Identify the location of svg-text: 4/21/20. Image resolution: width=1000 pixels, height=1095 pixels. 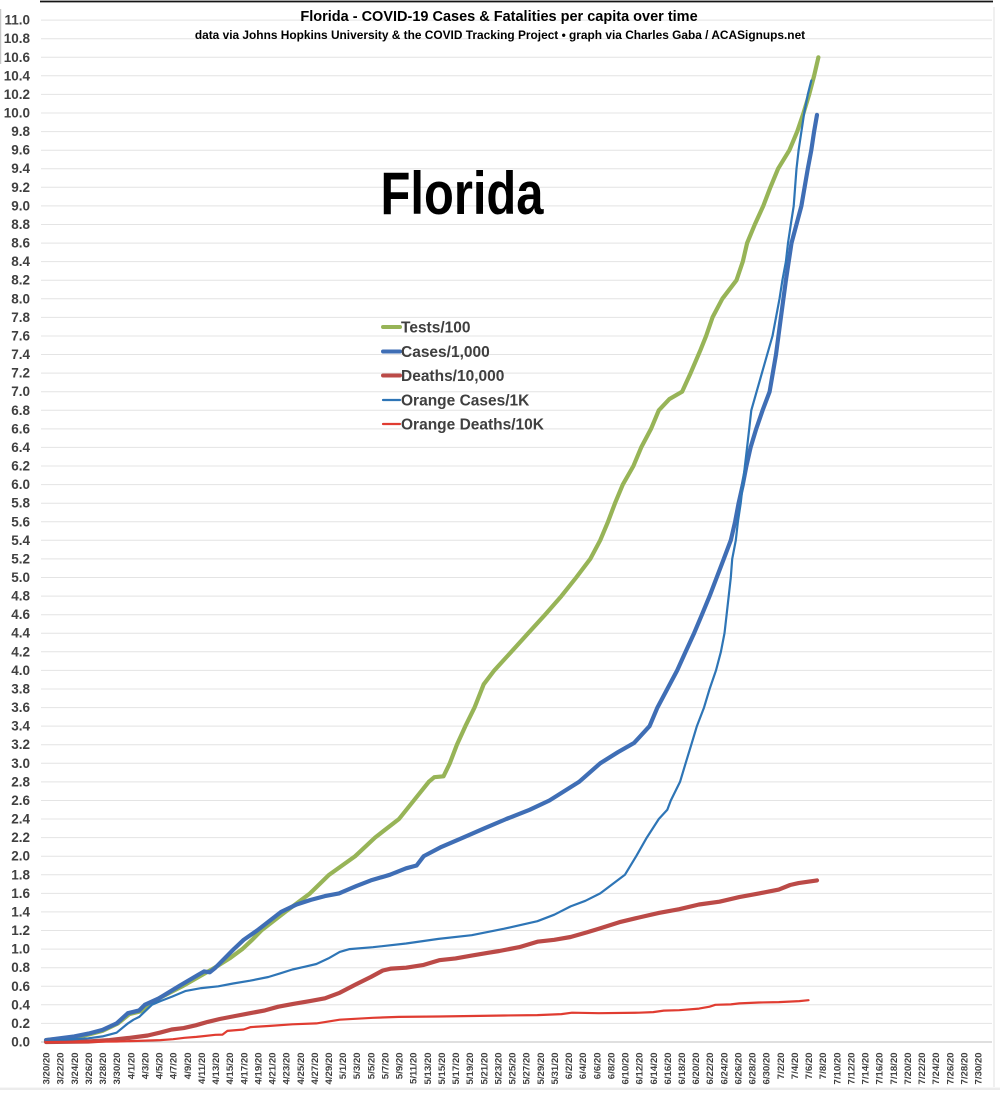
(273, 1069).